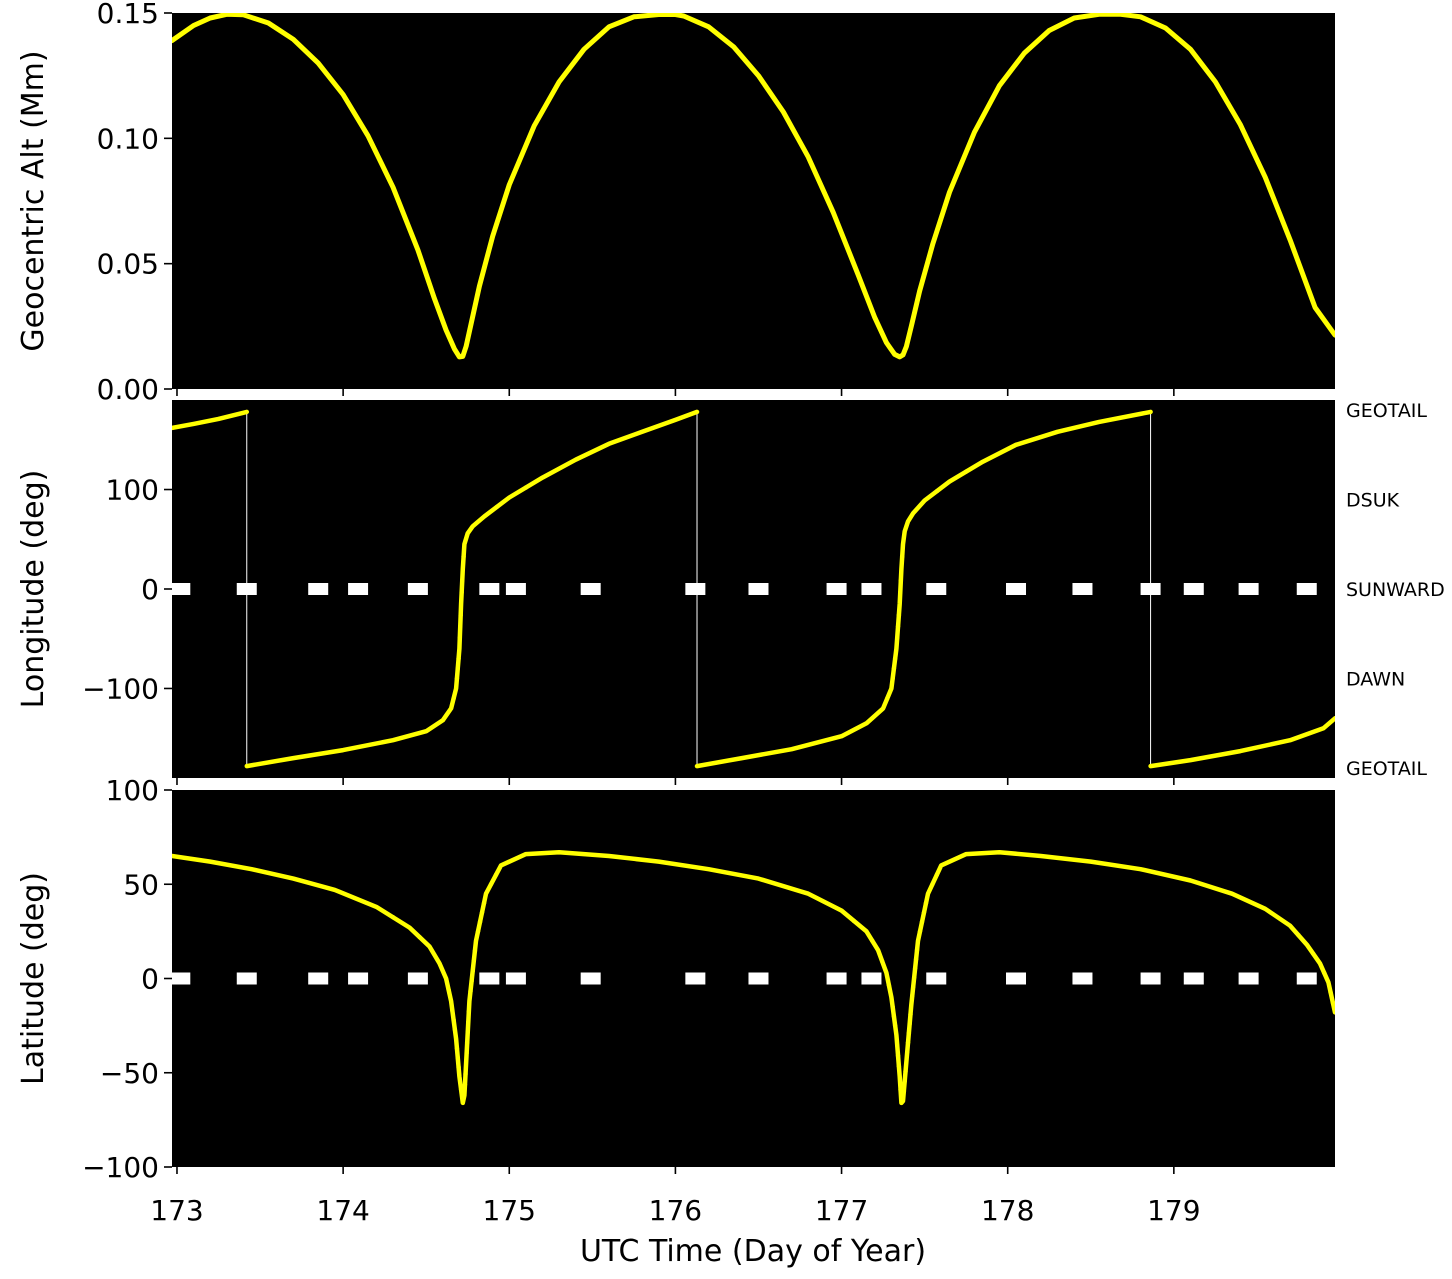  Describe the element at coordinates (1386, 769) in the screenshot. I see `region-label: GEOTAIL` at that location.